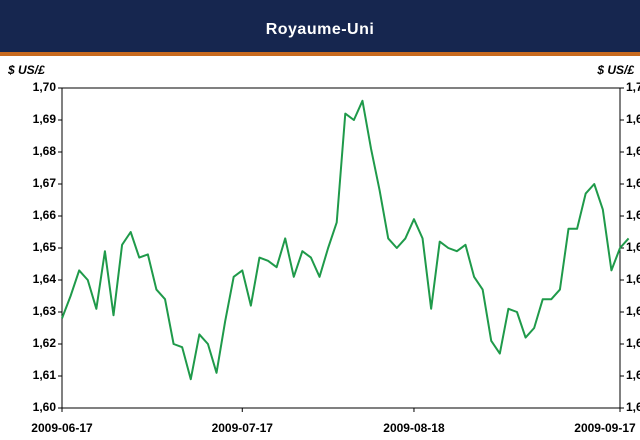  What do you see at coordinates (45, 215) in the screenshot?
I see `y-tick-label: 1,66` at bounding box center [45, 215].